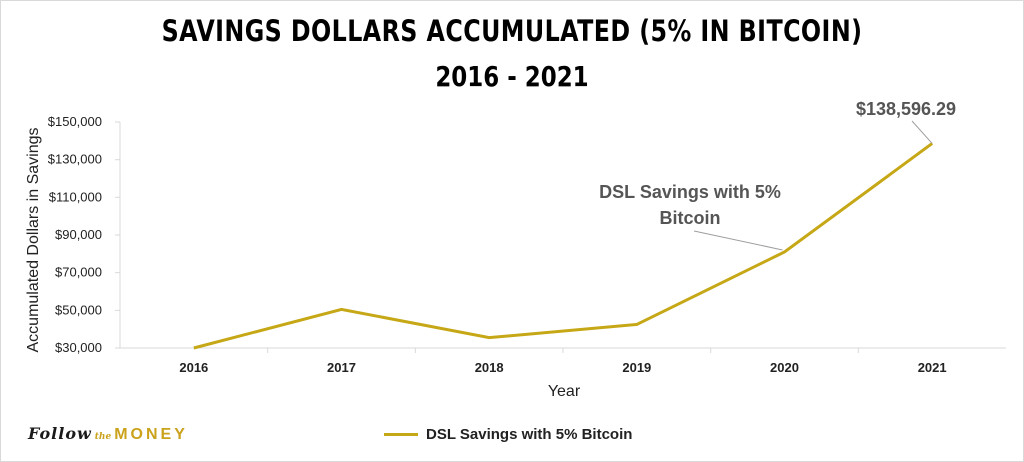  What do you see at coordinates (906, 109) in the screenshot?
I see `annotation-value-label: $138,596.29` at bounding box center [906, 109].